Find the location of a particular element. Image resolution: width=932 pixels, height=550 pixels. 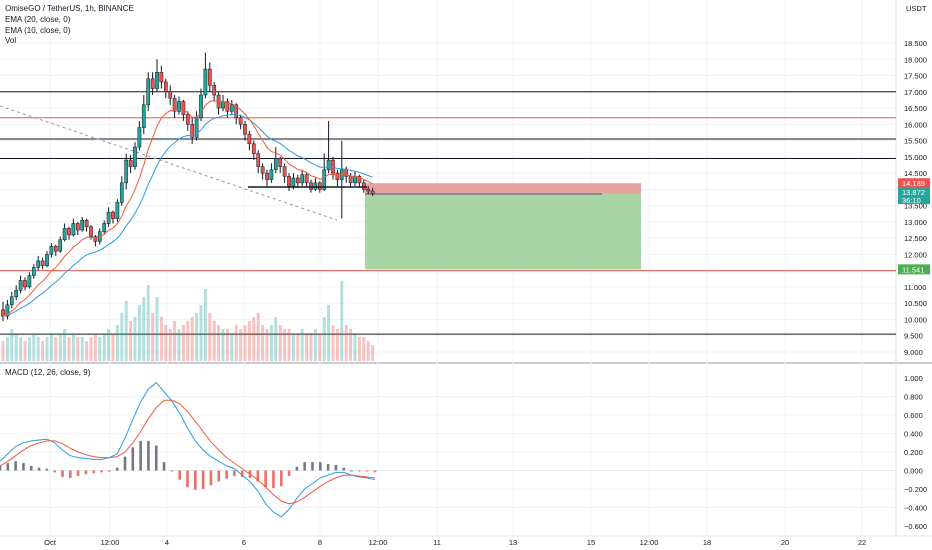

trend-line is located at coordinates (169, 163).